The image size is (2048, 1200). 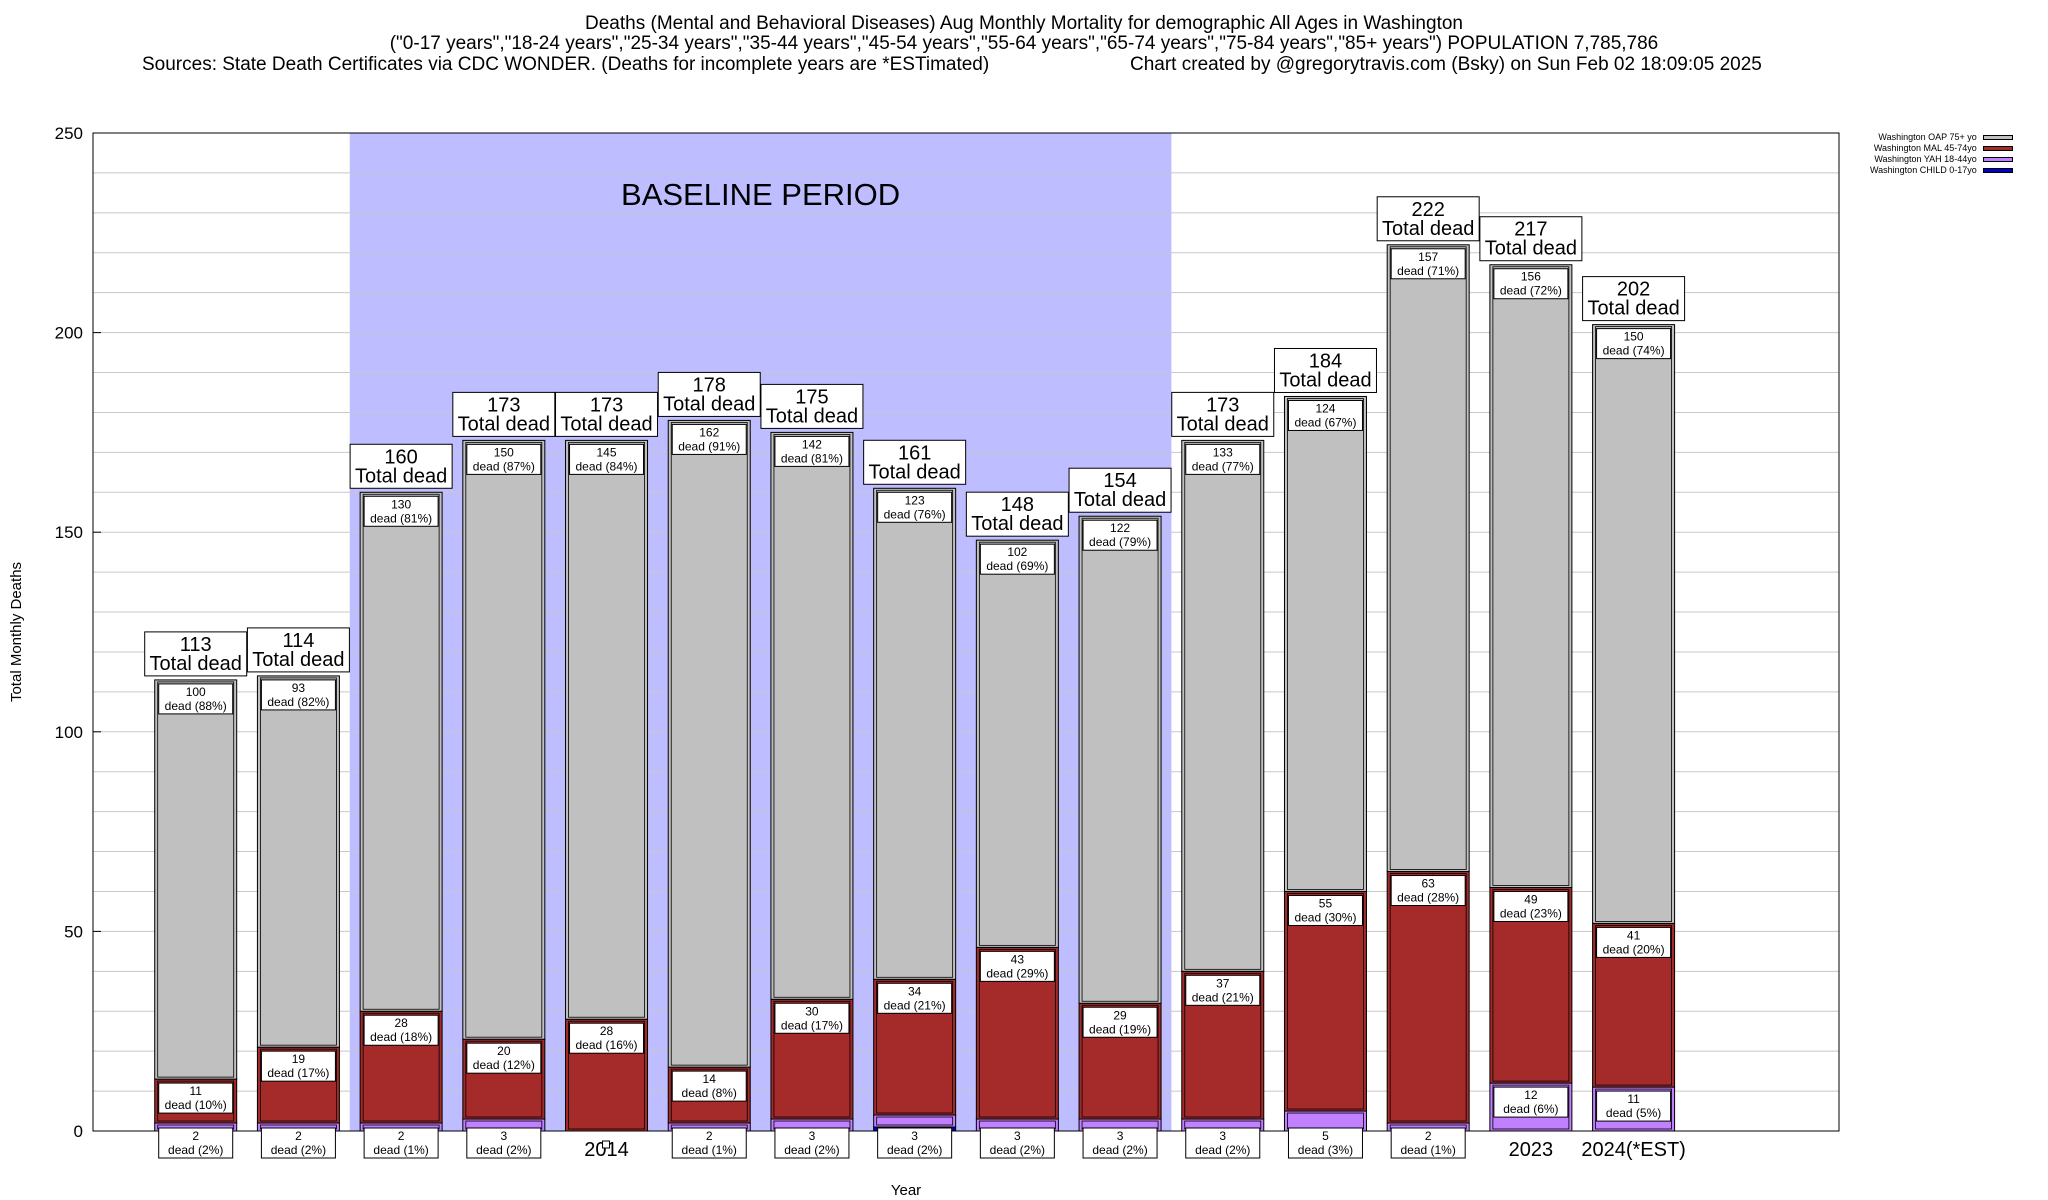 I want to click on data-label-percent: dead (12%), so click(x=504, y=1065).